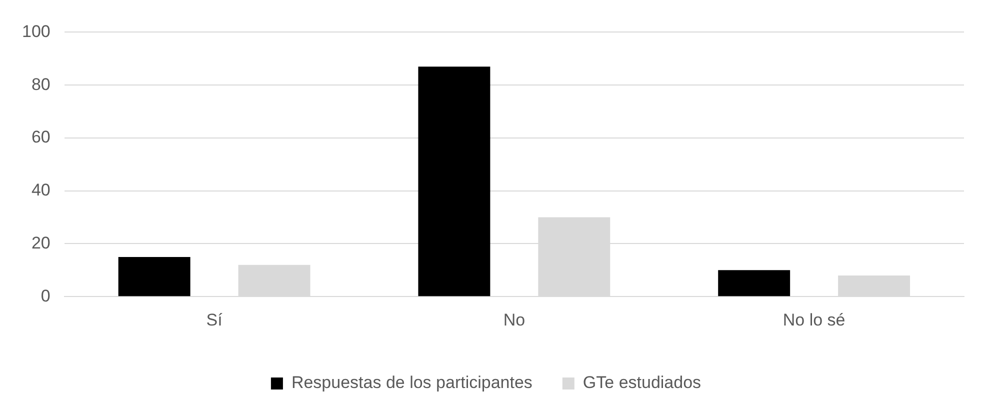 Image resolution: width=982 pixels, height=414 pixels. I want to click on x-tick-label: No lo sé, so click(814, 320).